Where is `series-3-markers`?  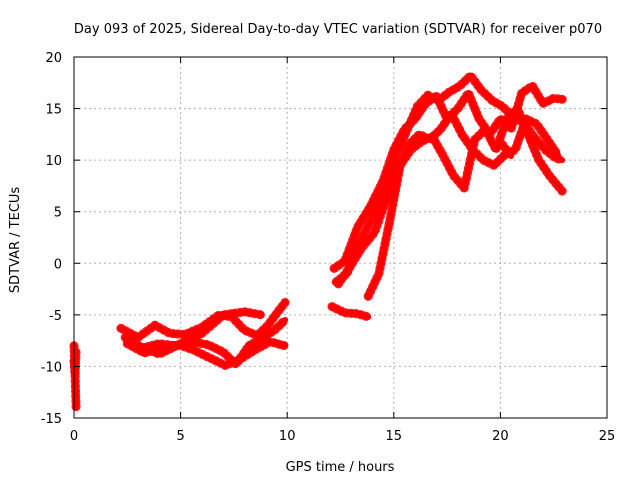 series-3-markers is located at coordinates (205, 342).